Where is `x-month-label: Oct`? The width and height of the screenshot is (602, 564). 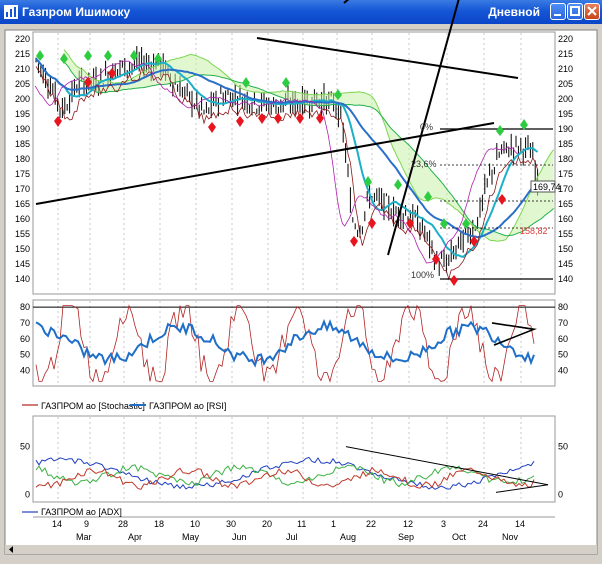
x-month-label: Oct is located at coordinates (459, 537).